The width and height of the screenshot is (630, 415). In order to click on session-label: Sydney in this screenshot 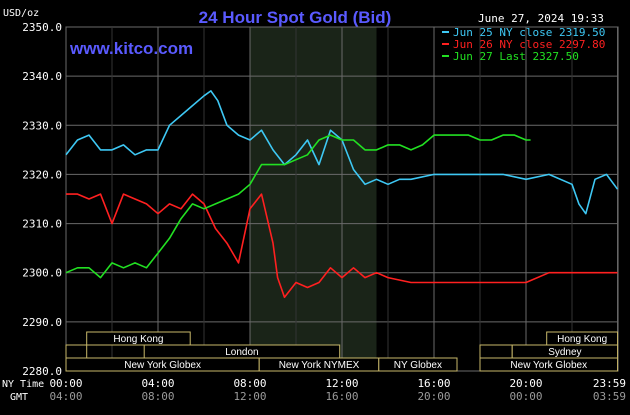, I will do `click(564, 352)`.